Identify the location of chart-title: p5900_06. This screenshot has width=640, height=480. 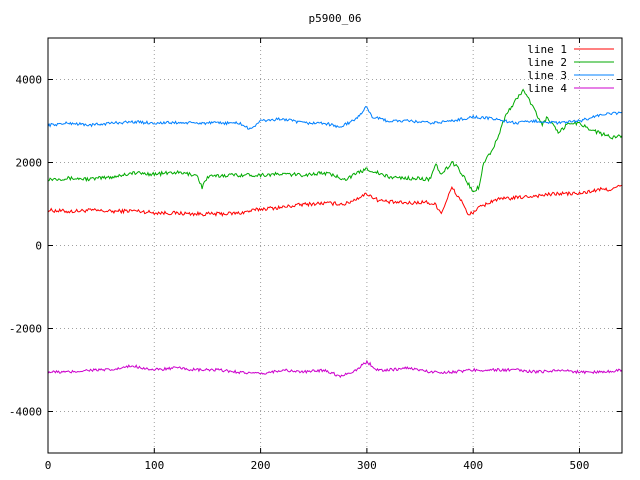
(335, 18).